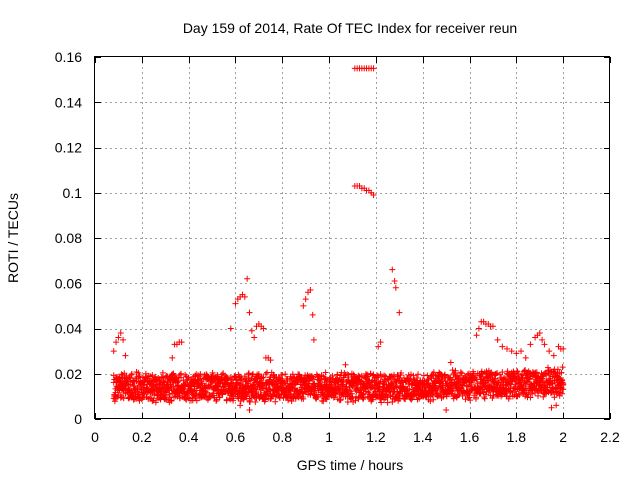 This screenshot has width=640, height=480. I want to click on y-tick-labels: 0 0.02 0.04 0.06 0.08 0.1 0.12 0.14 0.16, so click(68, 238).